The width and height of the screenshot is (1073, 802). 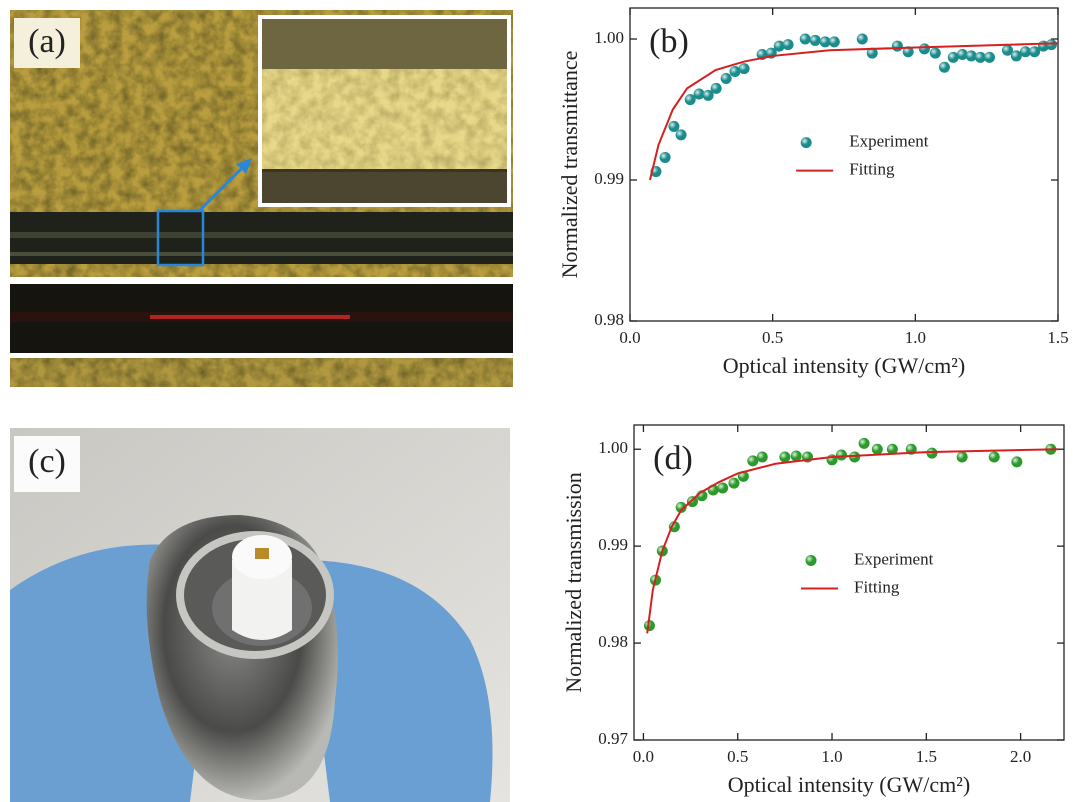 I want to click on x-tick-label: 0.5, so click(x=737, y=756).